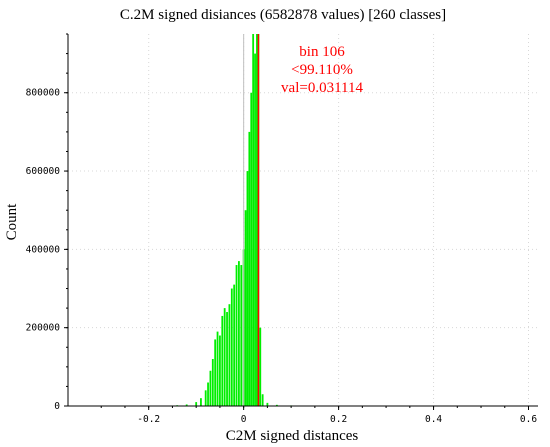 This screenshot has width=550, height=447. I want to click on threshold-annotation: bin 106 <99.110% val=0.031114, so click(322, 70).